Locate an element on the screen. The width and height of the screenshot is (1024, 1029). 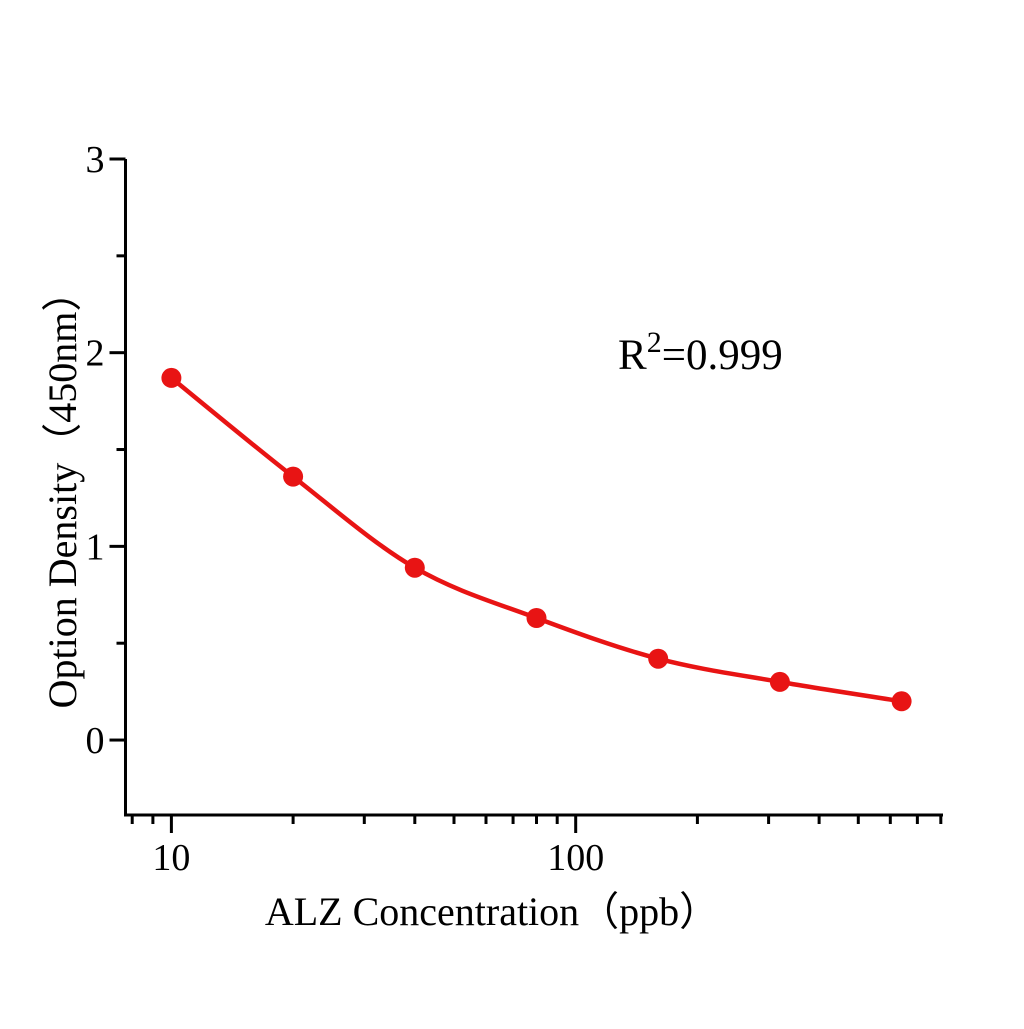
y-axis-tick-label: 1 is located at coordinates (95, 547).